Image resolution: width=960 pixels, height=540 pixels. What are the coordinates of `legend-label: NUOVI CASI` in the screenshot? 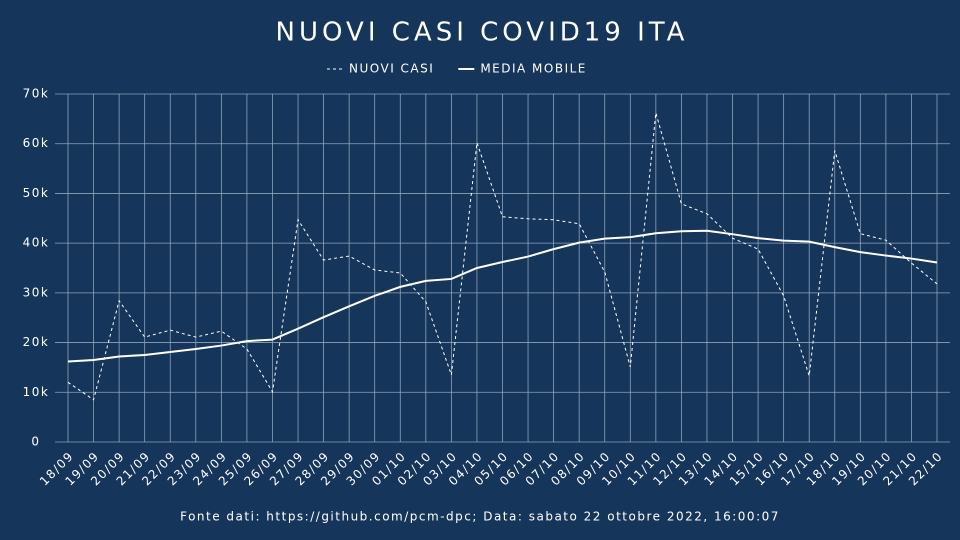 It's located at (391, 69).